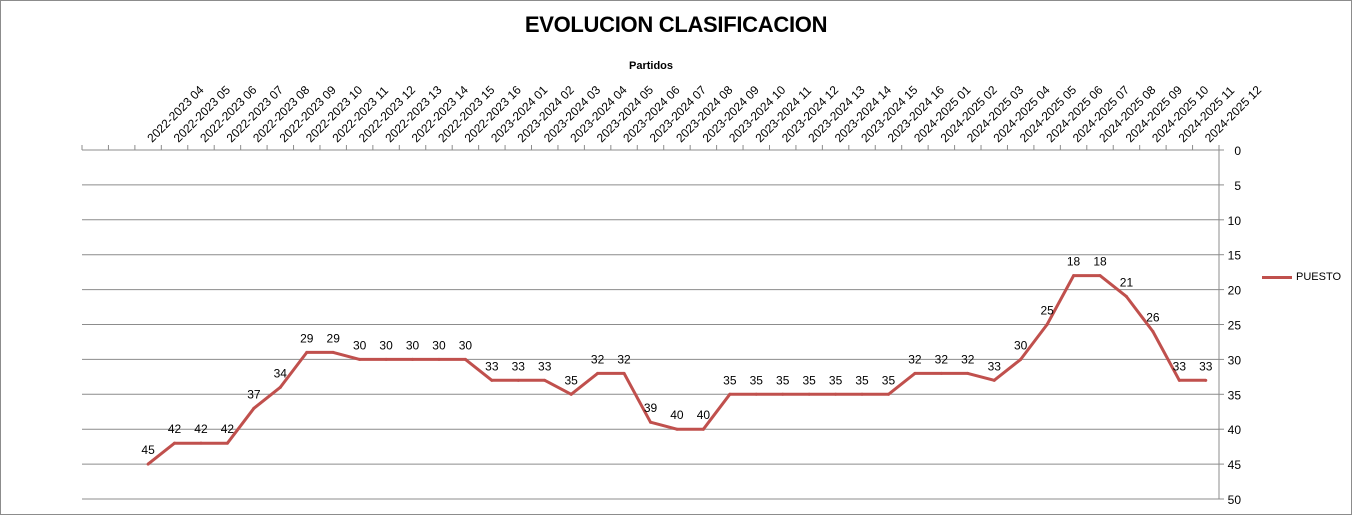 This screenshot has height=515, width=1352. I want to click on x-axis-title: Partidos, so click(650, 66).